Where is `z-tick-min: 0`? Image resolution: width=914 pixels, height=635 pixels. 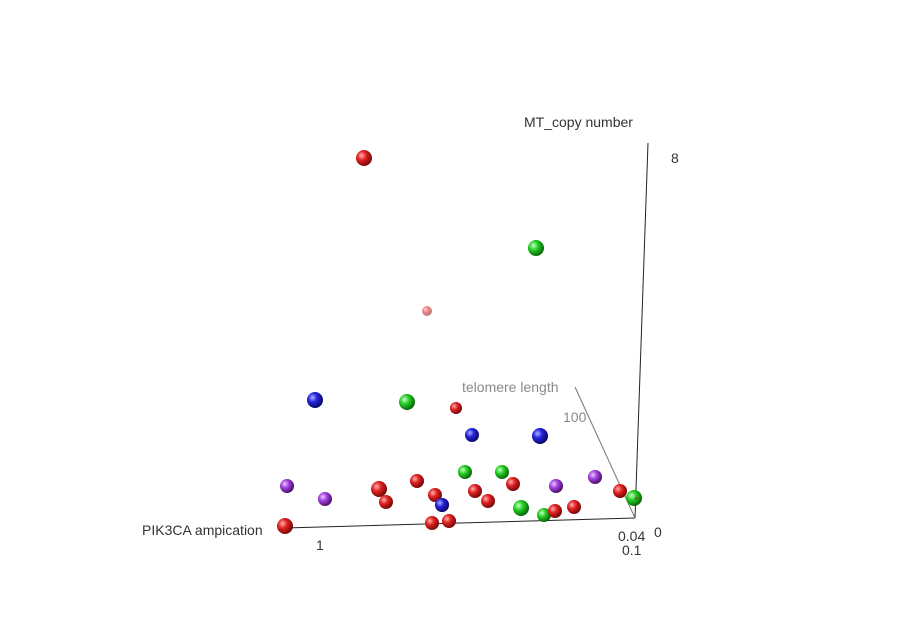
z-tick-min: 0 is located at coordinates (658, 532).